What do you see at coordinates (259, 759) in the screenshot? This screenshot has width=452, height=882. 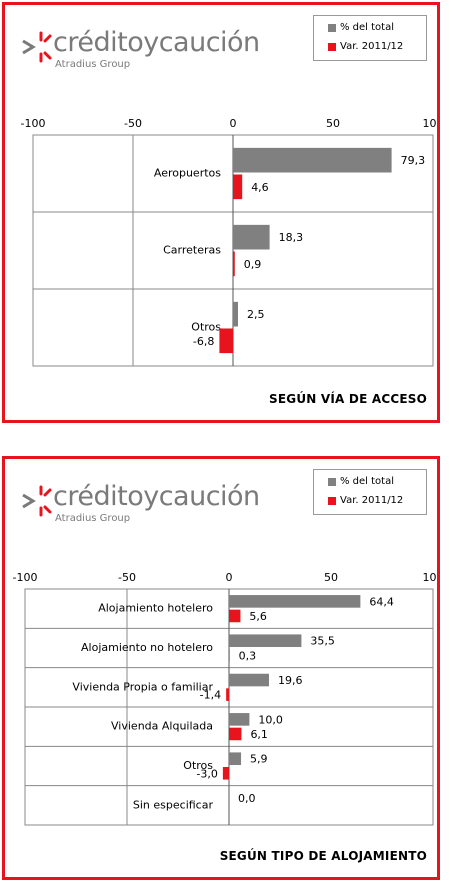 I see `data-label: 5,9` at bounding box center [259, 759].